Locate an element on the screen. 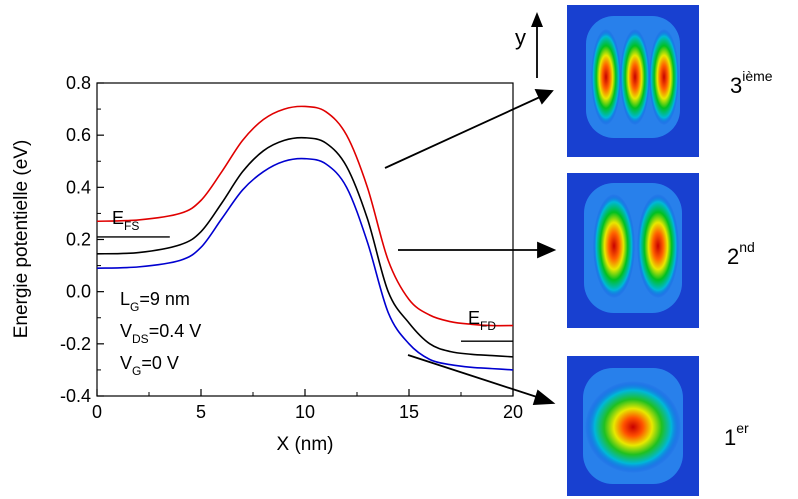 This screenshot has width=798, height=499. x-tick-label: 15 is located at coordinates (409, 412).